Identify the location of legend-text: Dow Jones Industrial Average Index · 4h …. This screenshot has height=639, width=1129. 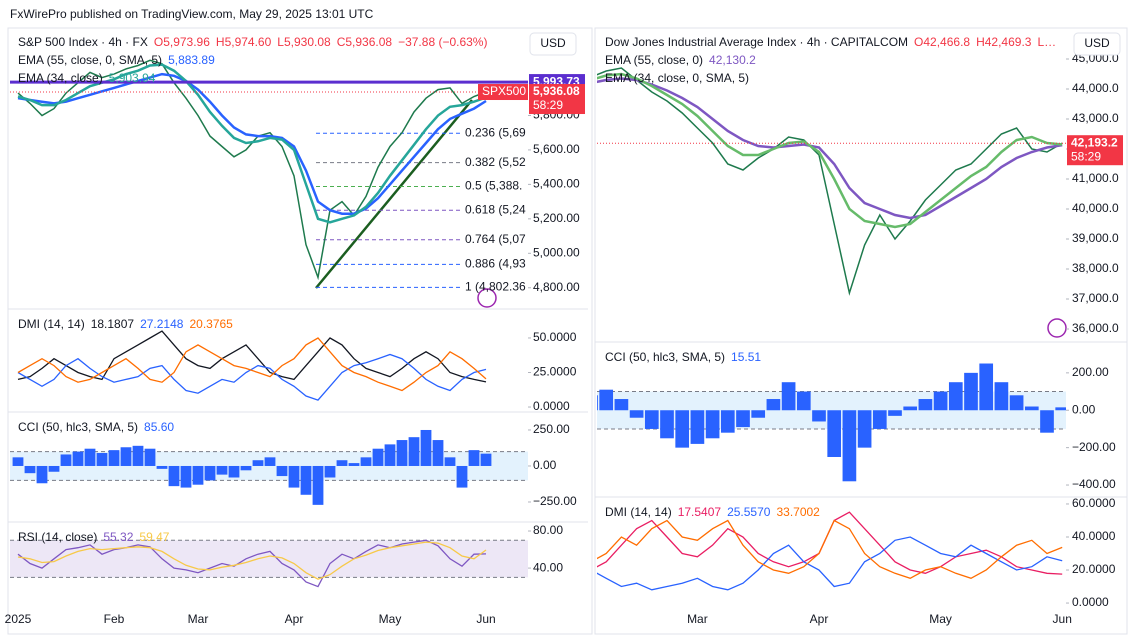
(756, 42).